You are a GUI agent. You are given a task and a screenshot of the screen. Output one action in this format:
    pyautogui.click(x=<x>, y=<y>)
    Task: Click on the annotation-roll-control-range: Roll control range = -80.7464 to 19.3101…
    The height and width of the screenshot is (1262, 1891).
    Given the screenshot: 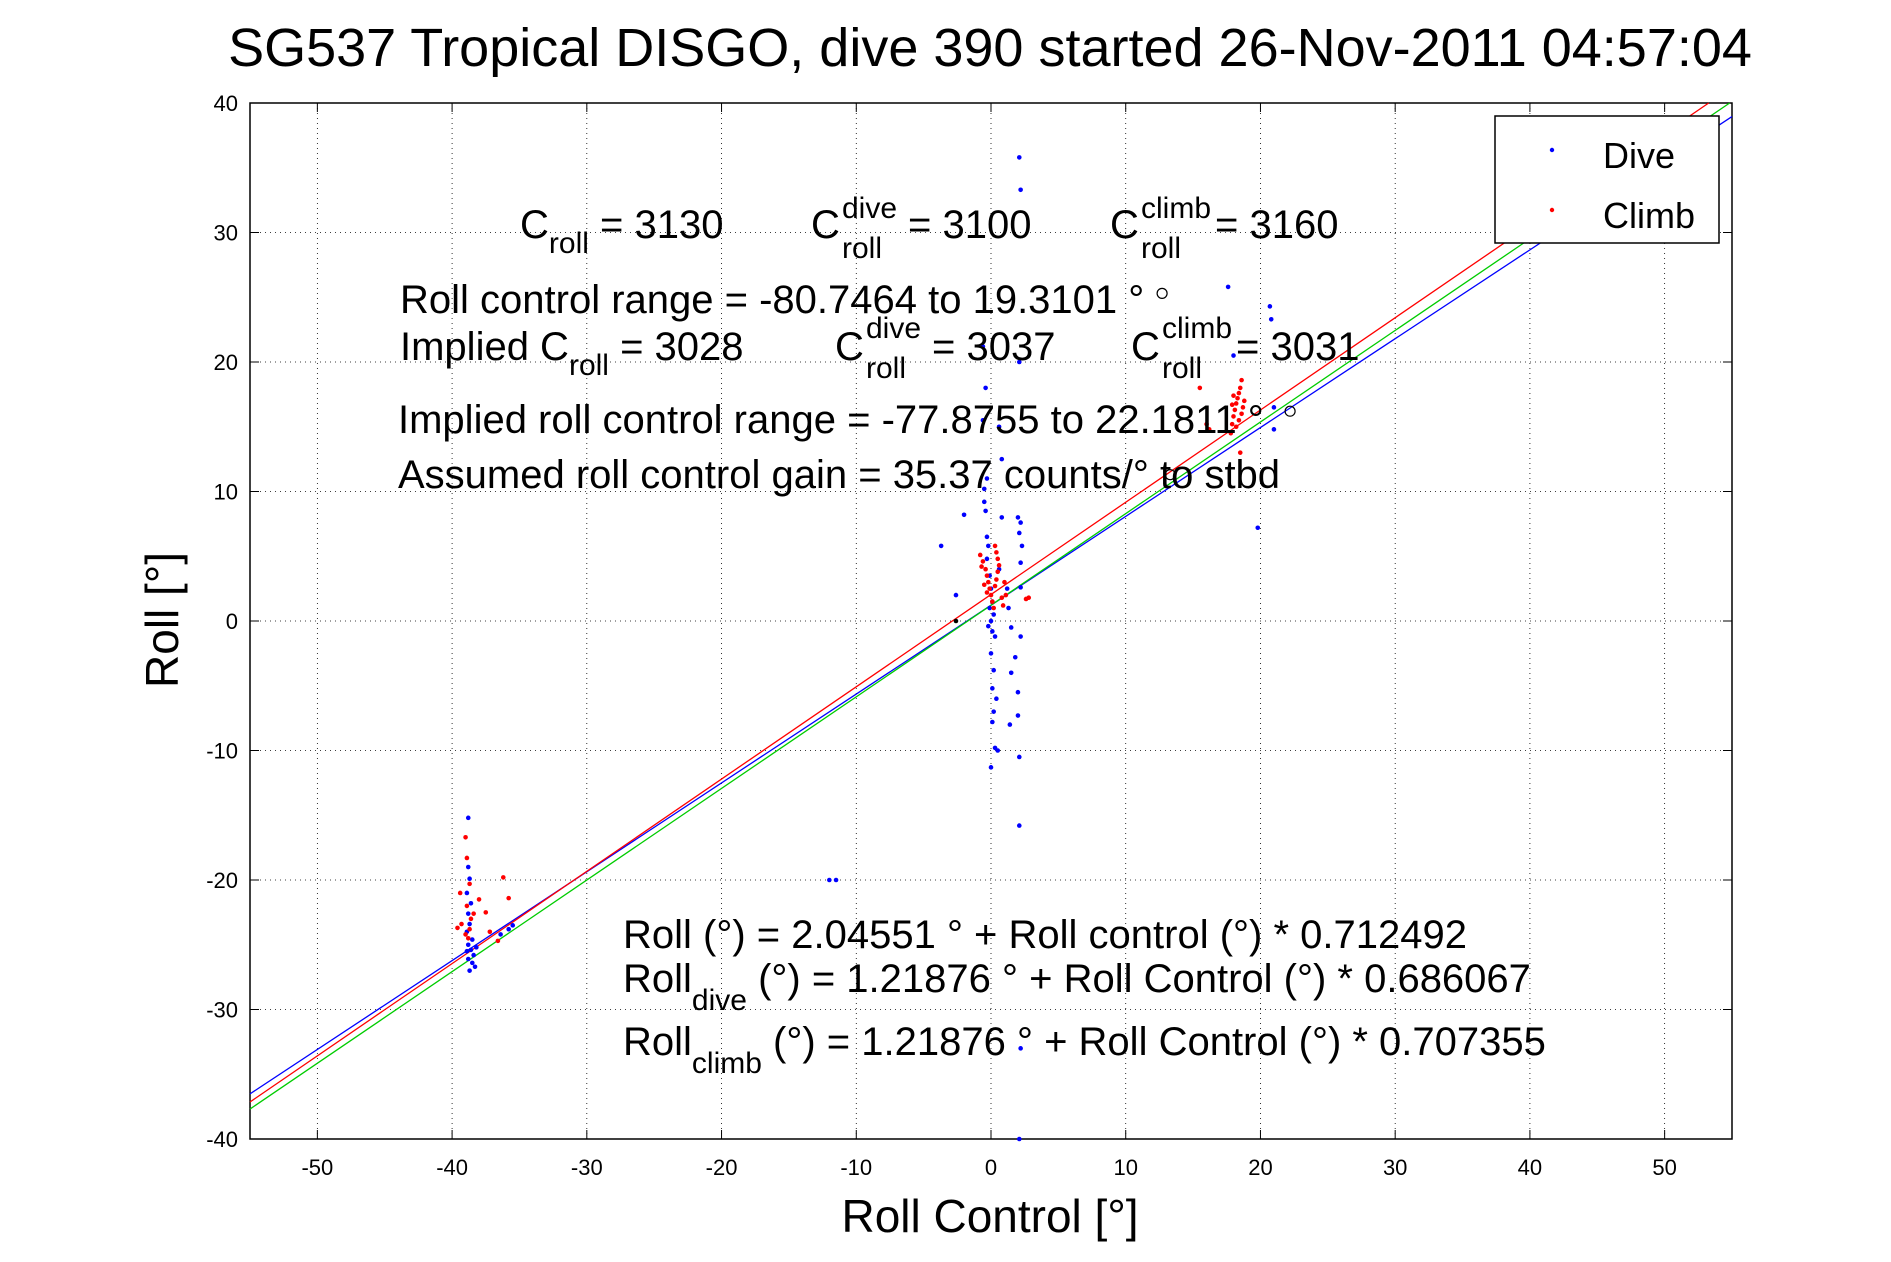 What is the action you would take?
    pyautogui.click(x=772, y=300)
    